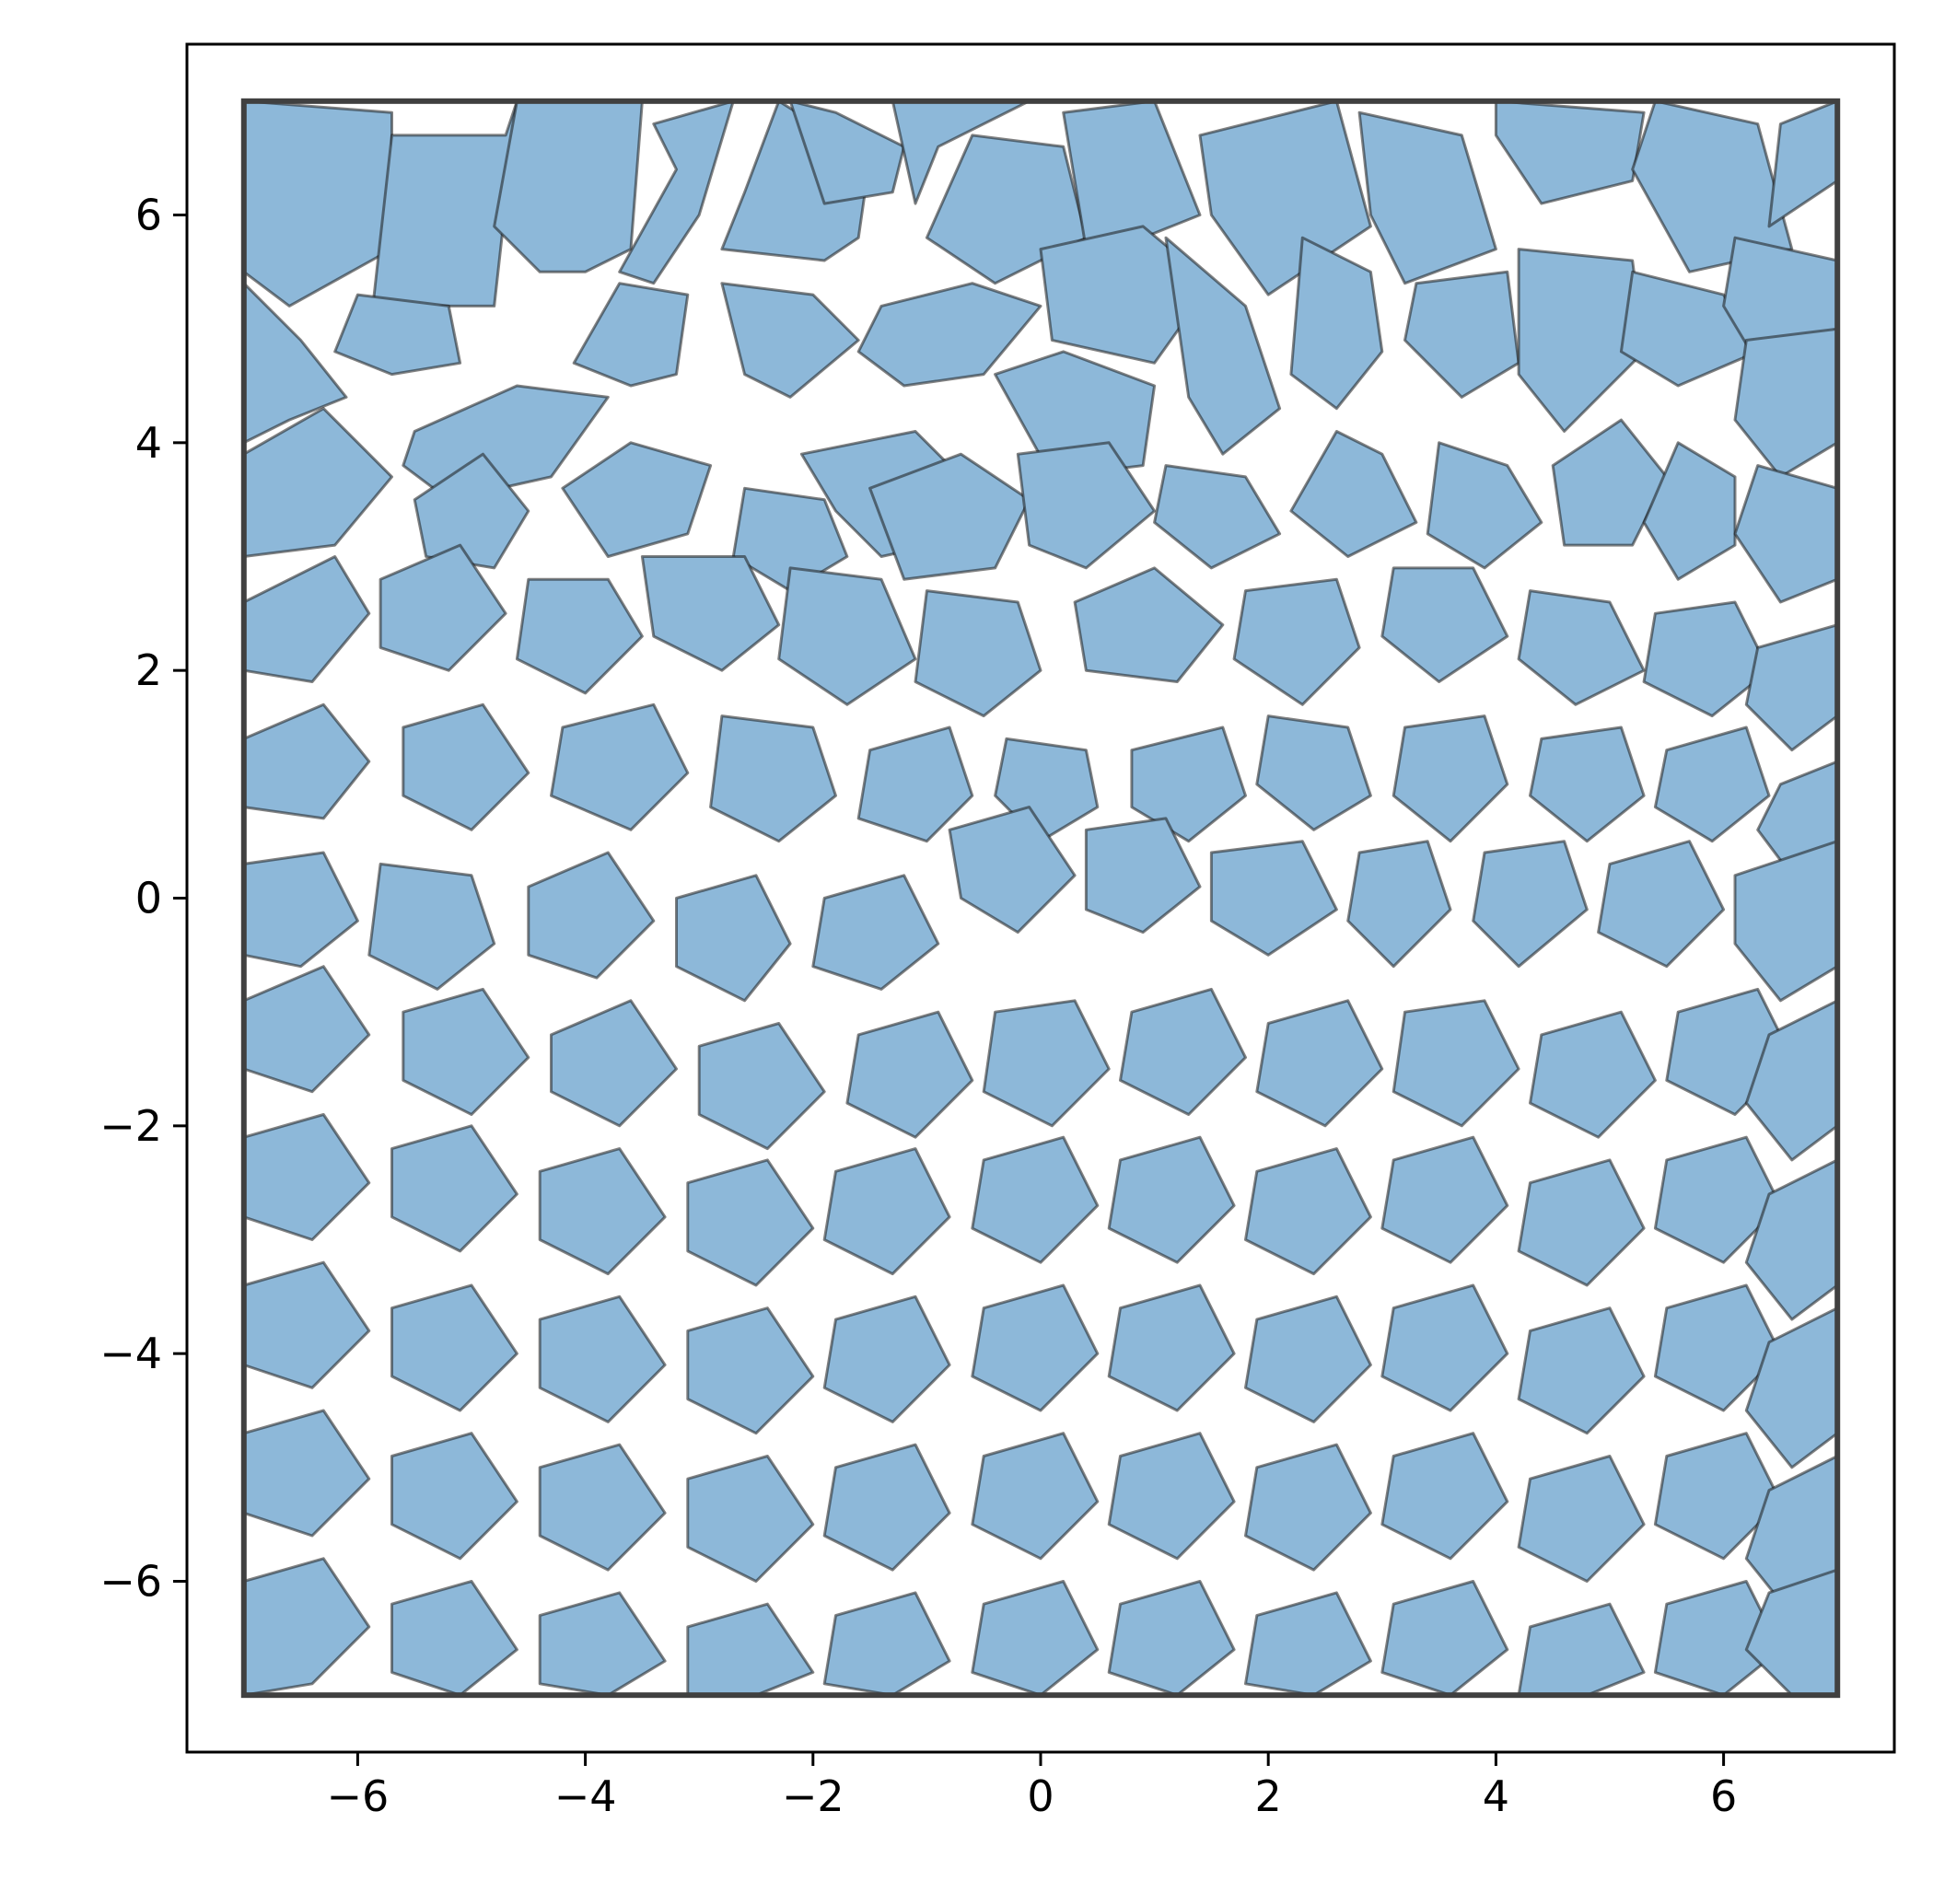  Describe the element at coordinates (1496, 1796) in the screenshot. I see `x-tick-label: 4` at that location.